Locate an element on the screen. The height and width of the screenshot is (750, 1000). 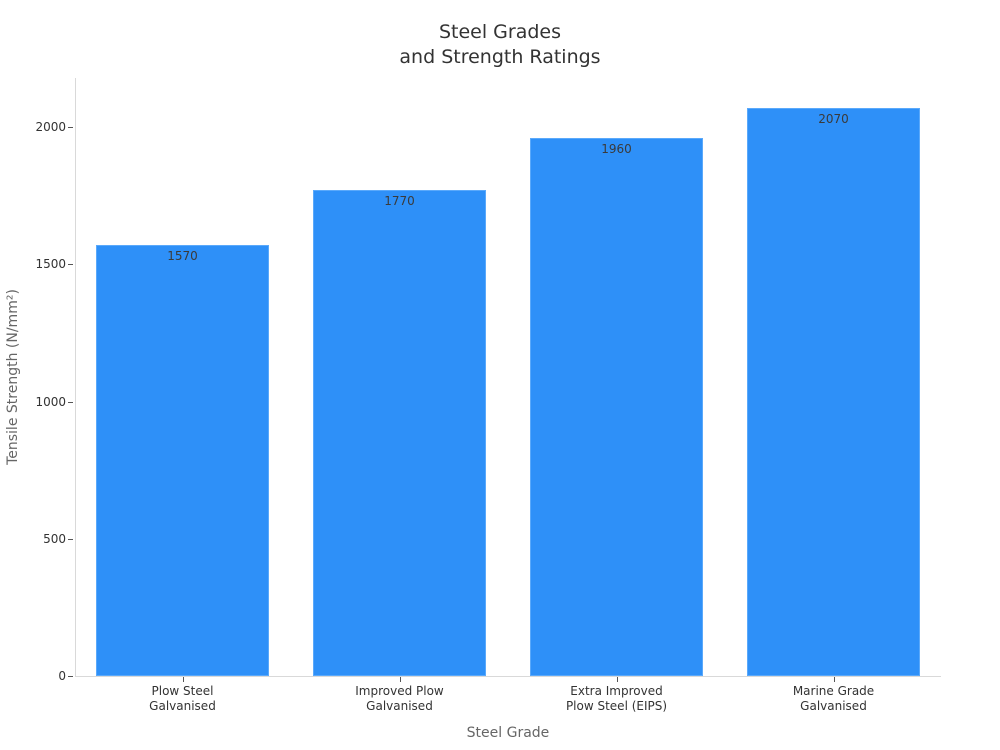
bar-value-label: 1770 is located at coordinates (399, 201).